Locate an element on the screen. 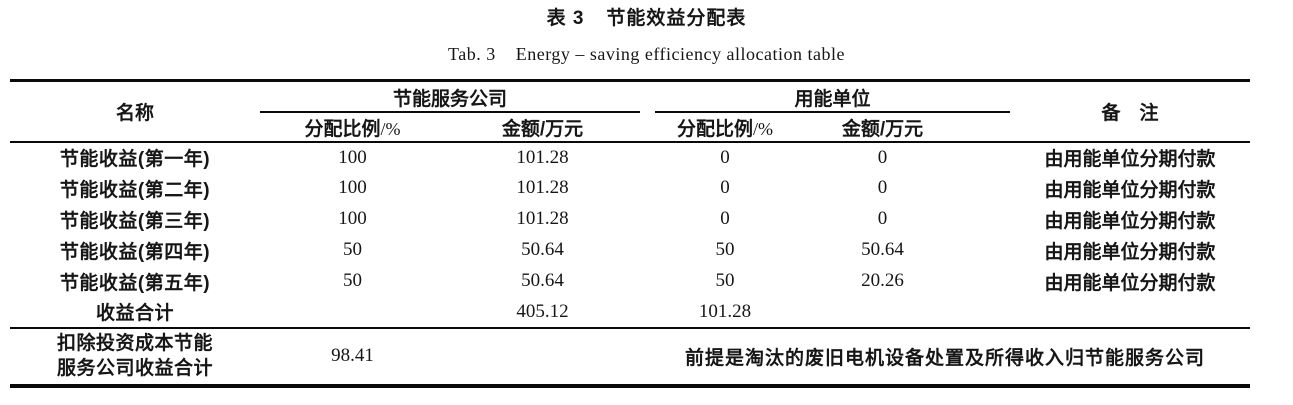  cell-name: 节能收益(第二年) is located at coordinates (135, 190).